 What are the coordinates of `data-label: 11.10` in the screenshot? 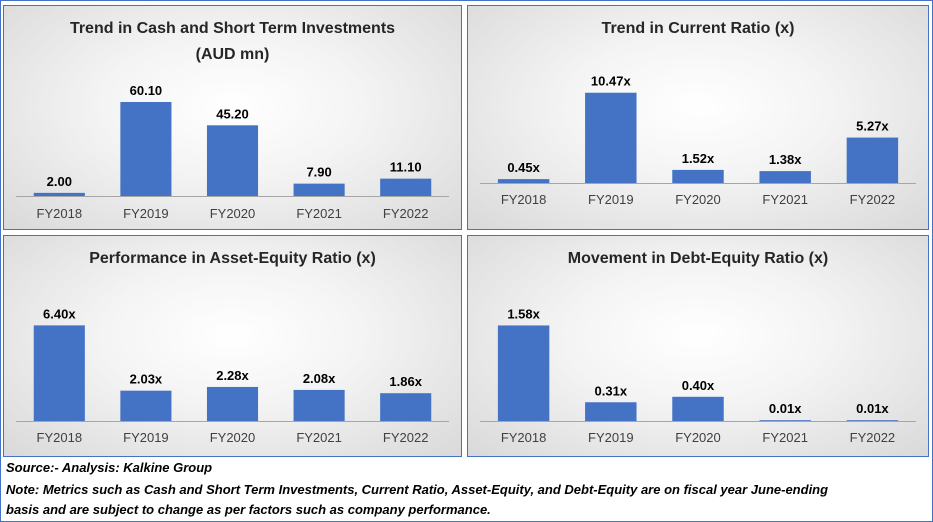 It's located at (406, 167).